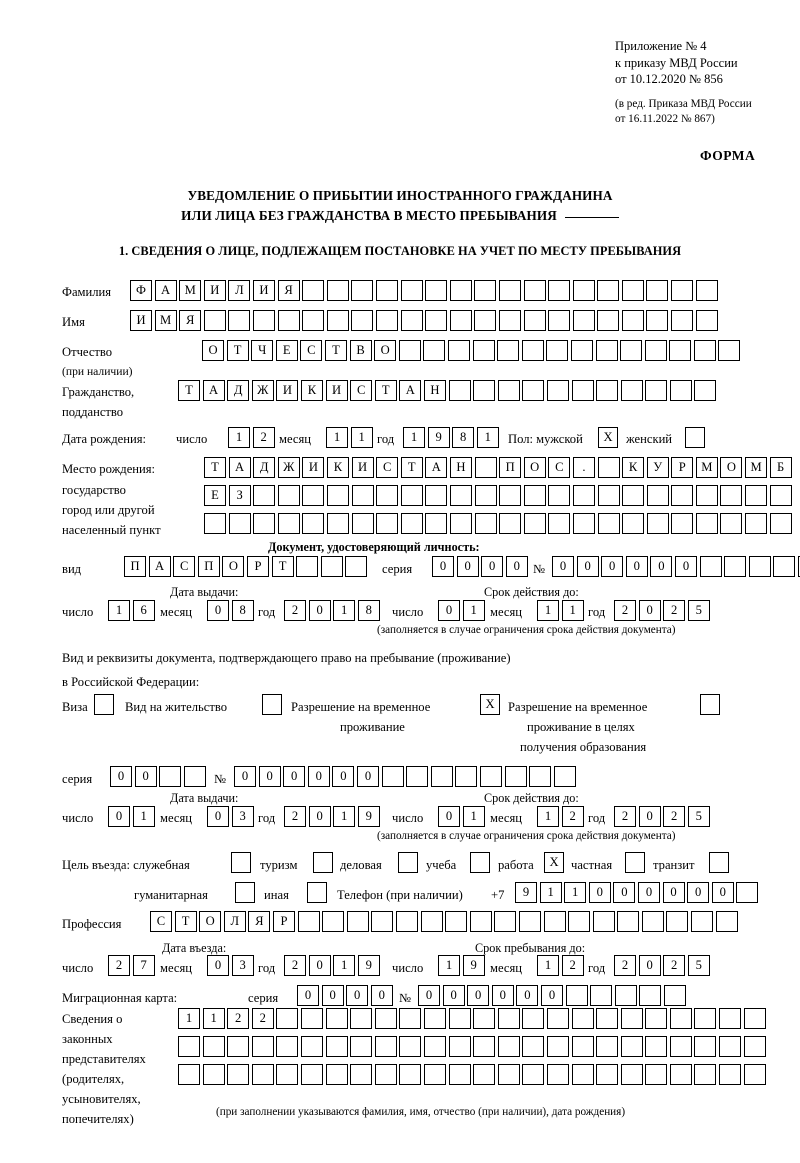 This screenshot has height=1163, width=800. Describe the element at coordinates (208, 566) in the screenshot. I see `form-cell: П` at that location.